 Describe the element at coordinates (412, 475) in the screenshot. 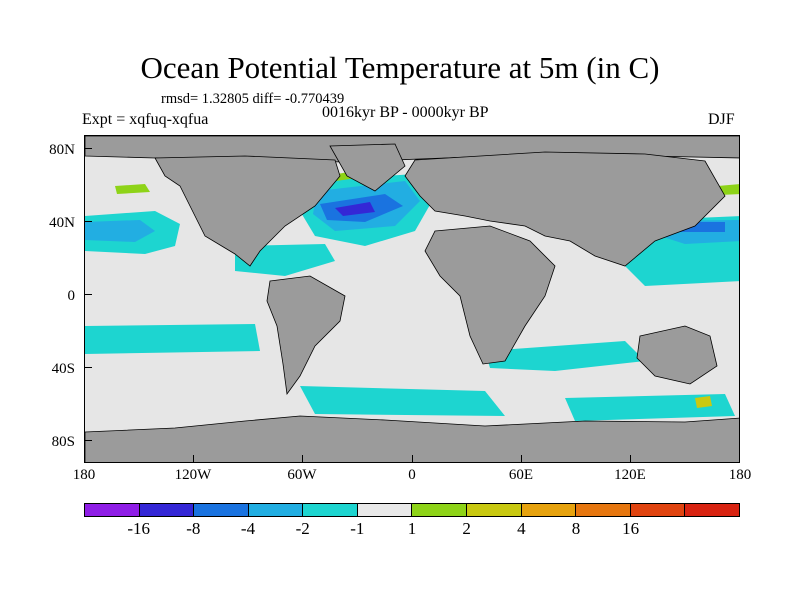

I see `lon-label-0: 0` at that location.